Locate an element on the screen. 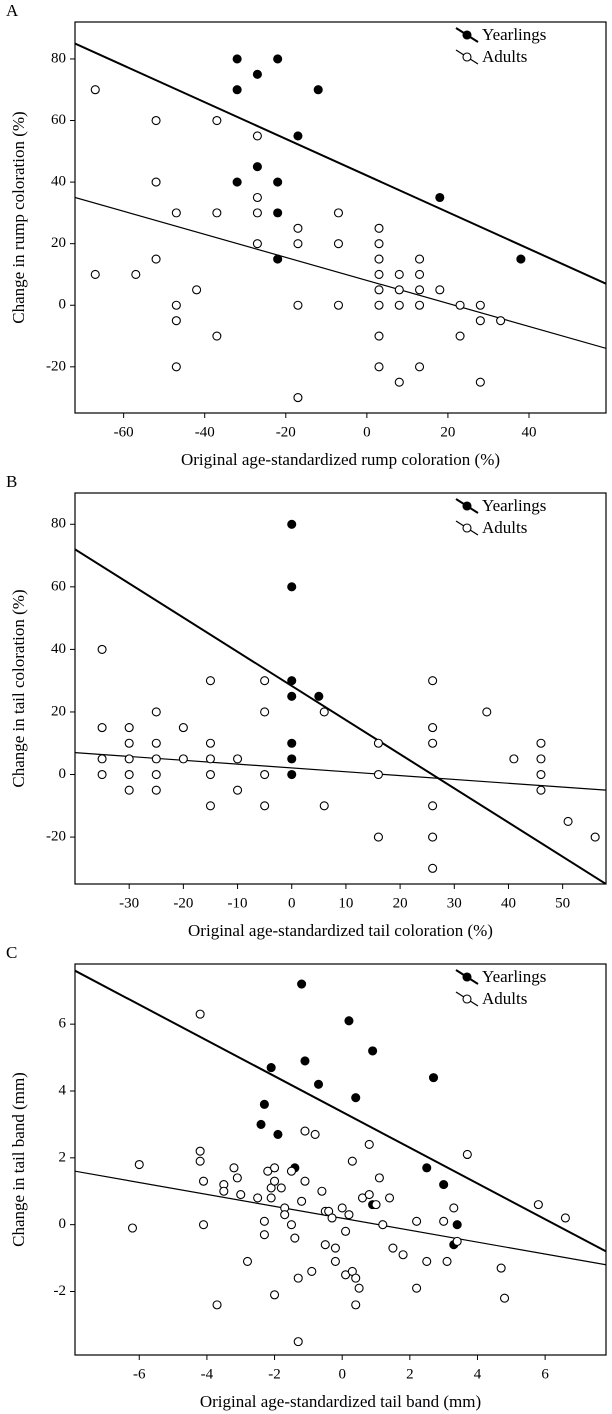 The image size is (612, 1414). x-tick-label: 6 is located at coordinates (545, 1374).